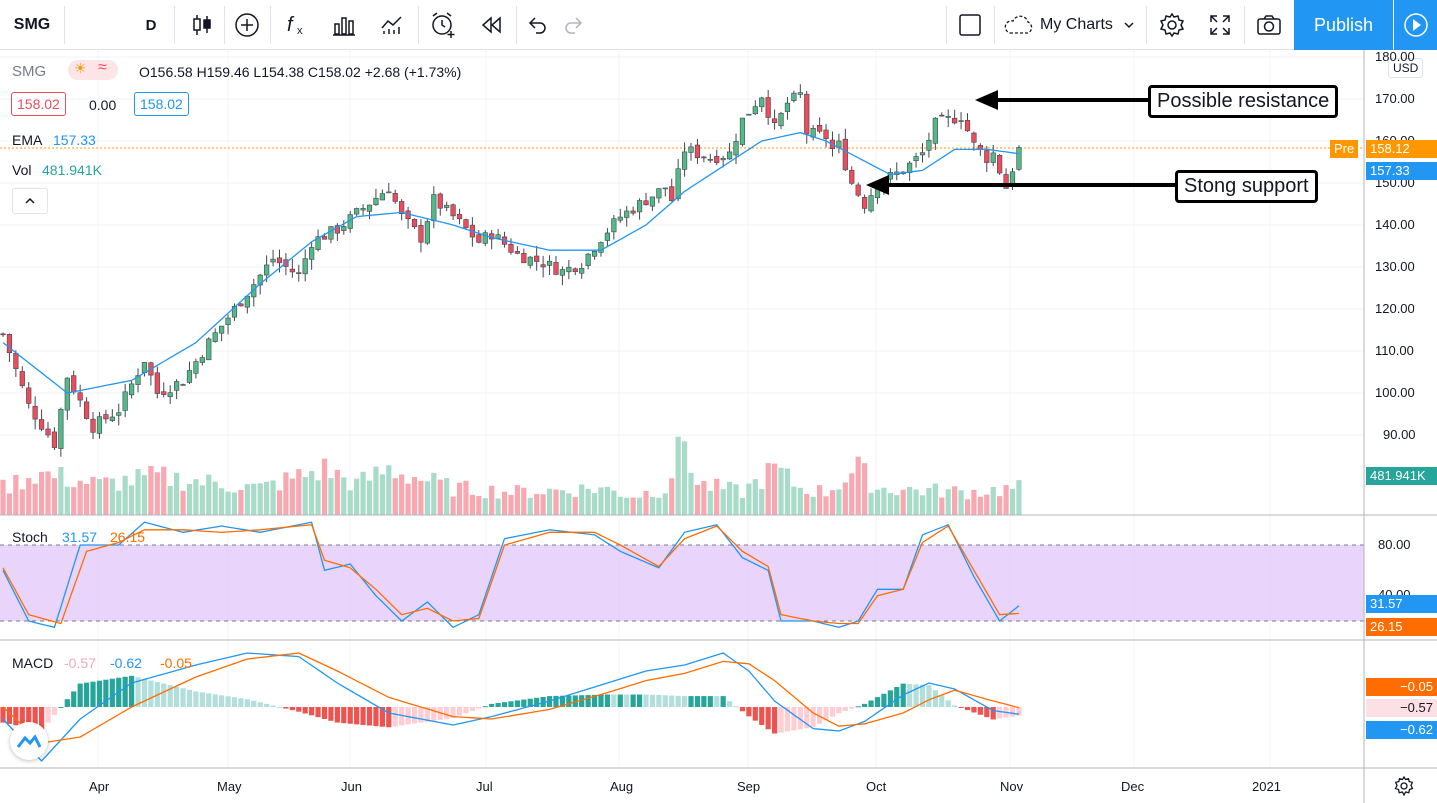 This screenshot has width=1437, height=803. Describe the element at coordinates (1395, 392) in the screenshot. I see `price-tick: 100.00` at that location.